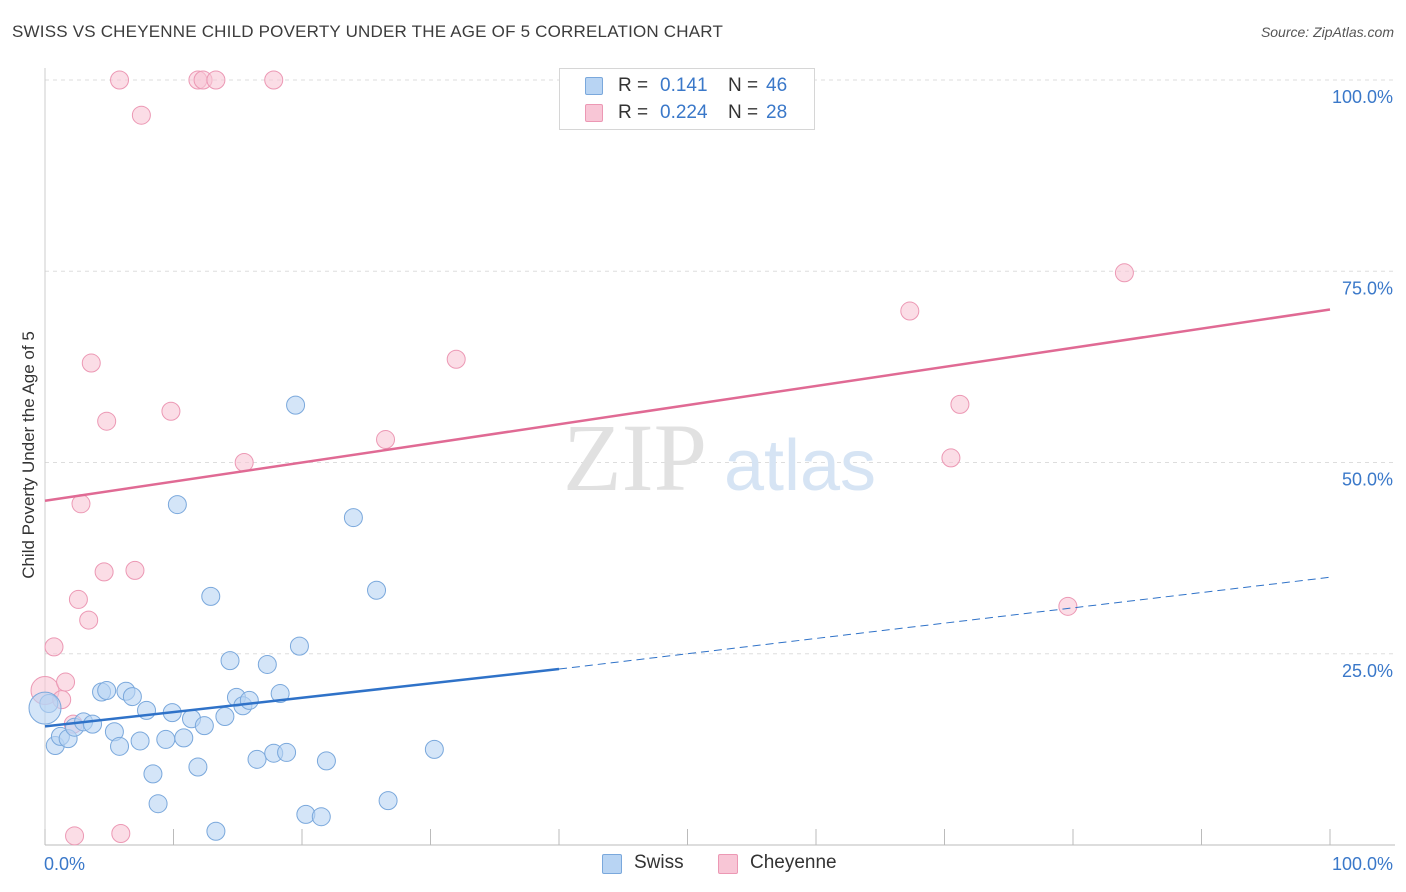 This screenshot has width=1406, height=892. I want to click on legend-r-value: 0.224, so click(684, 112).